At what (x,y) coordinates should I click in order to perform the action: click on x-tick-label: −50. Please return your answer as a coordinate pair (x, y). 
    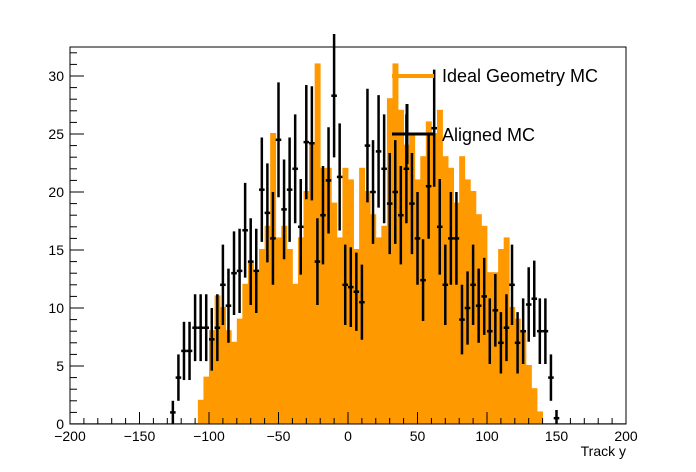
    Looking at the image, I should click on (279, 436).